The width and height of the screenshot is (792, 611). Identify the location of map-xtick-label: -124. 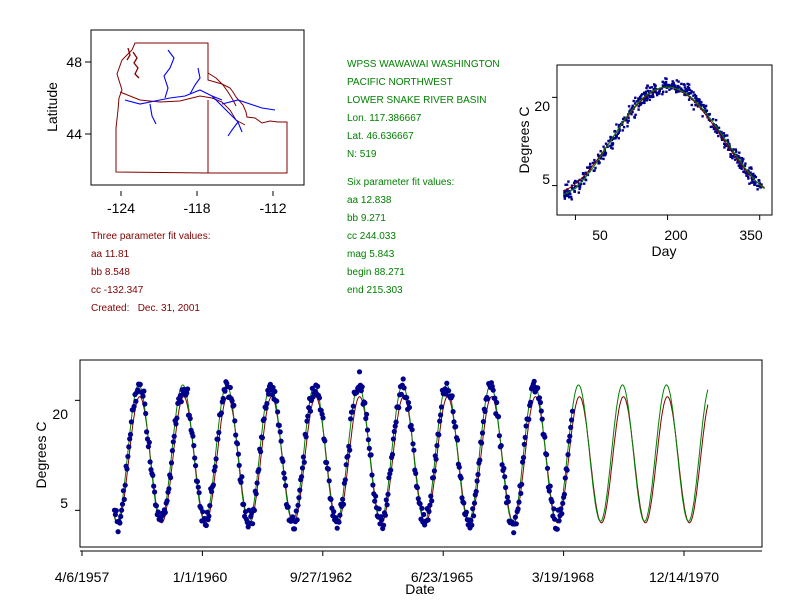
(121, 208).